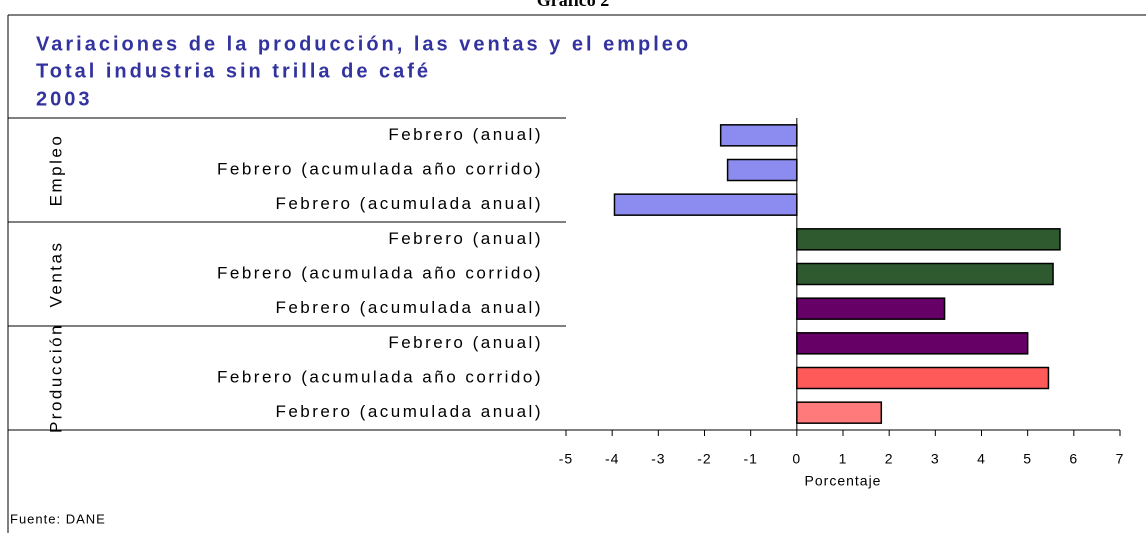  I want to click on x-tick-label: -2, so click(704, 459).